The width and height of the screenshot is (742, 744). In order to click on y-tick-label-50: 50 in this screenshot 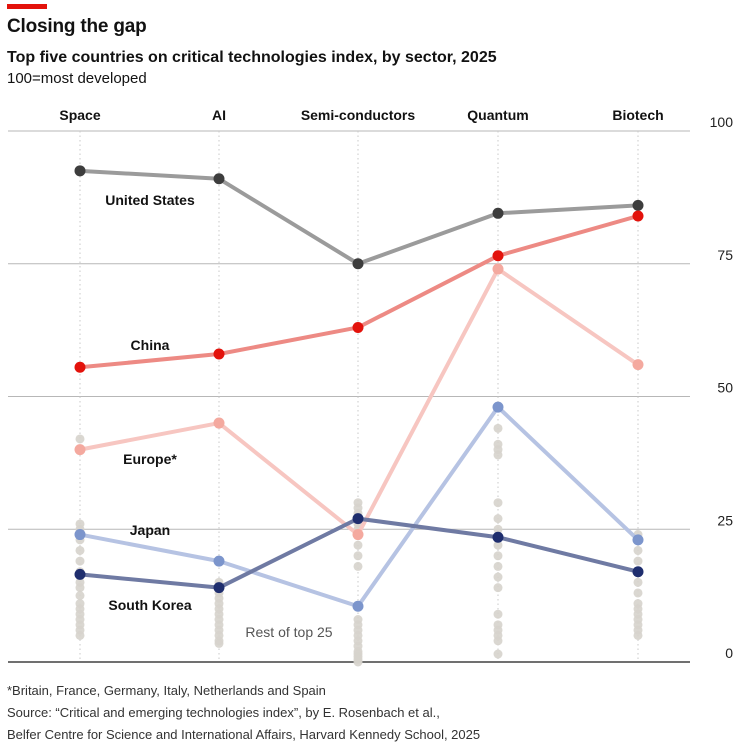, I will do `click(725, 388)`.